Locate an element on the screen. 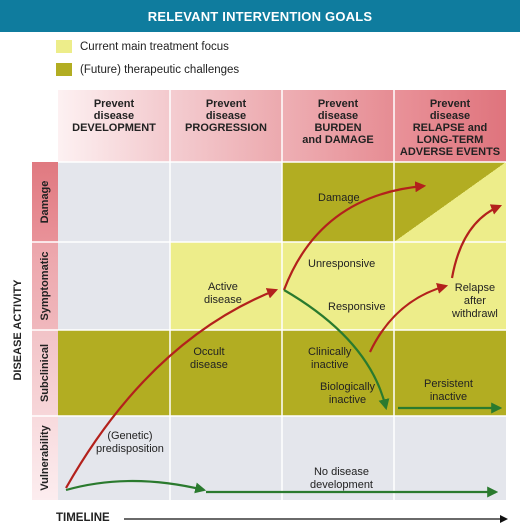  arrow-relapse-damage is located at coordinates (476, 241).